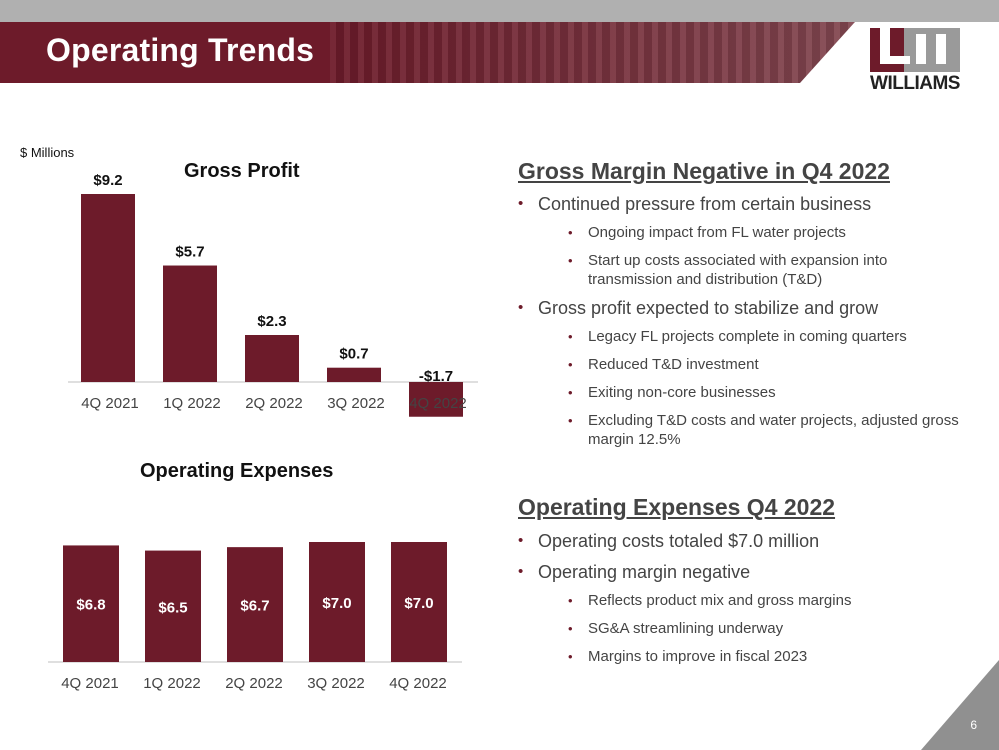  Describe the element at coordinates (743, 204) in the screenshot. I see `bullet: Continued pressure from certain business` at that location.